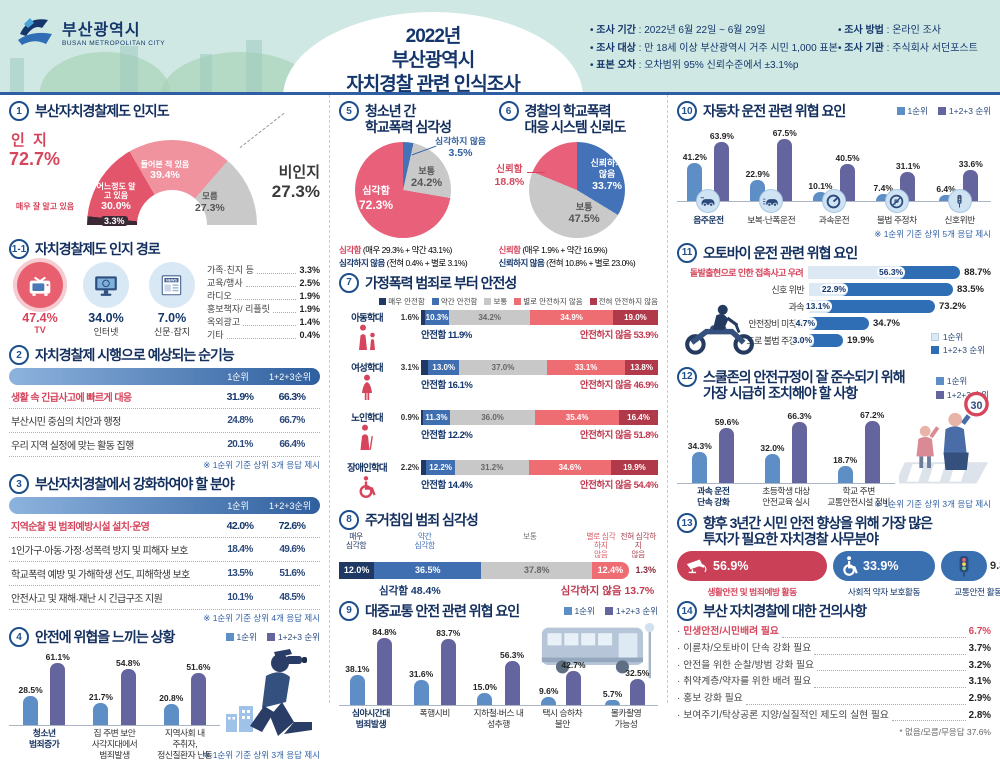 The width and height of the screenshot is (1000, 761). I want to click on category-icon-wrap, so click(959, 201).